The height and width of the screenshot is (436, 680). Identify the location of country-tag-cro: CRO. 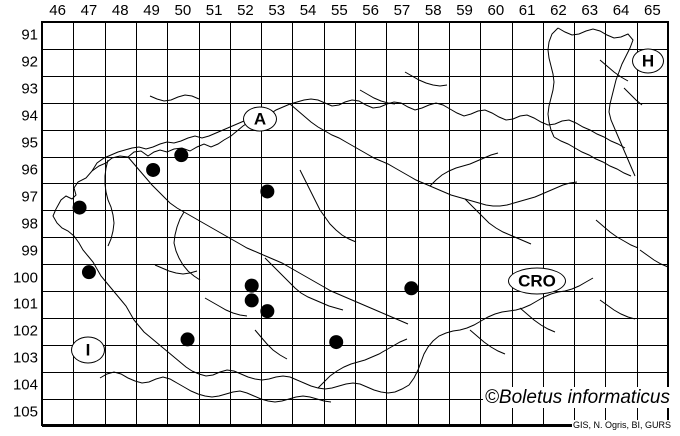
(537, 281).